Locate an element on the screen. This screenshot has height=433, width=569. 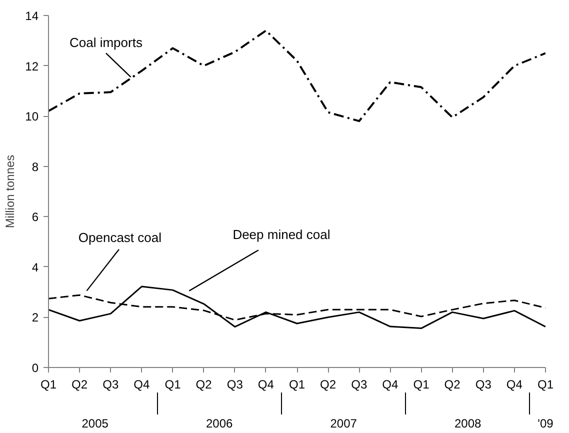
text: 2005 is located at coordinates (95, 423).